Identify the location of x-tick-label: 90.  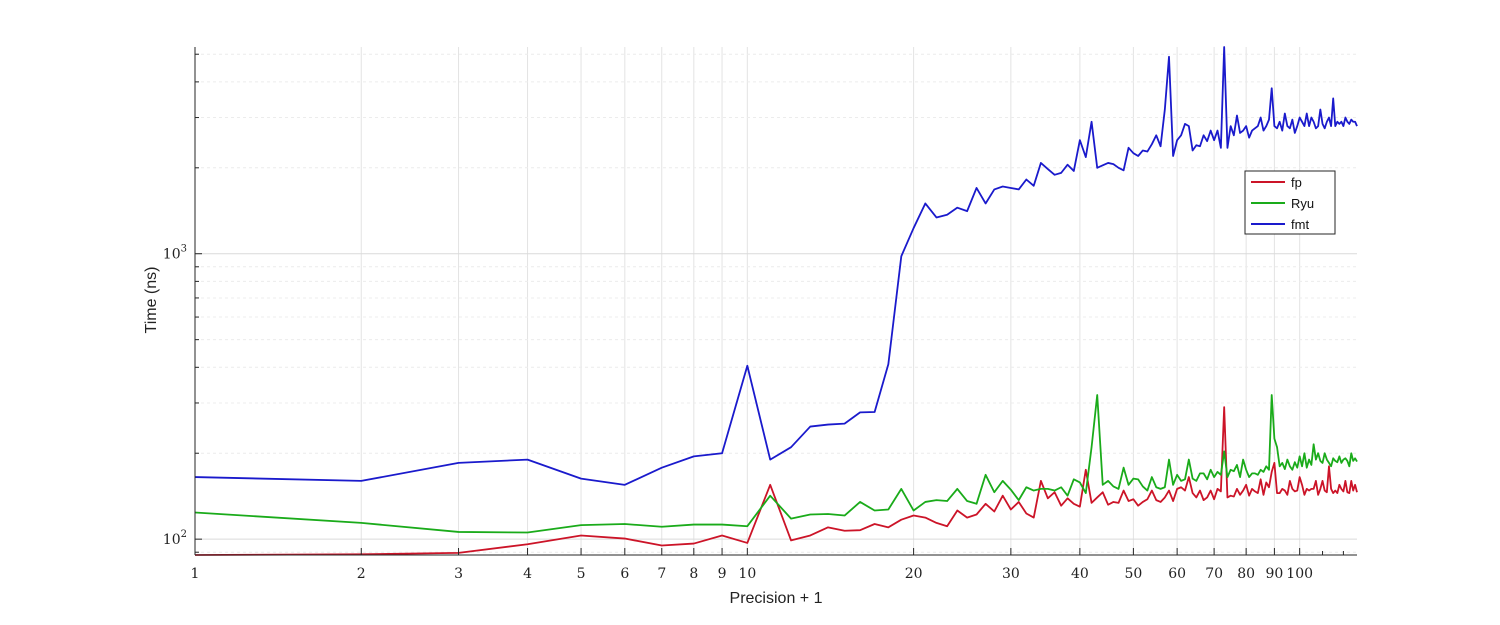
(1274, 574).